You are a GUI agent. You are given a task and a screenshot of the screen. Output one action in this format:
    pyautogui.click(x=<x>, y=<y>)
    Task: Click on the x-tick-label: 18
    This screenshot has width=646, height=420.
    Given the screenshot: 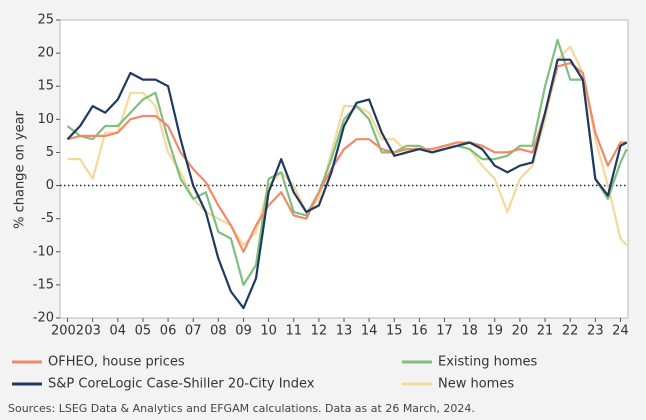 What is the action you would take?
    pyautogui.click(x=469, y=331)
    